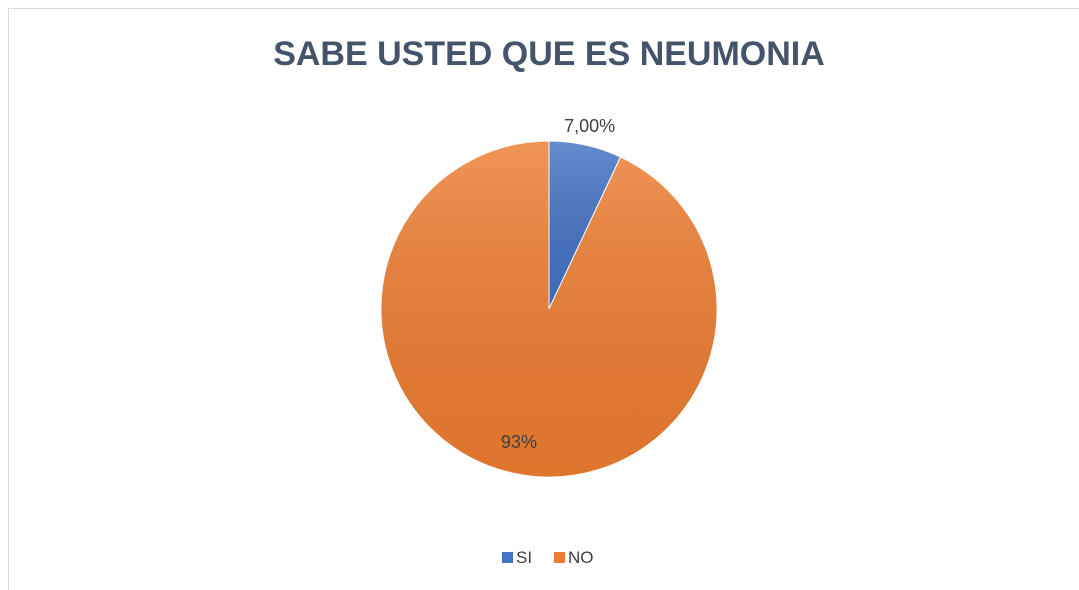  Describe the element at coordinates (519, 442) in the screenshot. I see `data-label: 93%` at that location.